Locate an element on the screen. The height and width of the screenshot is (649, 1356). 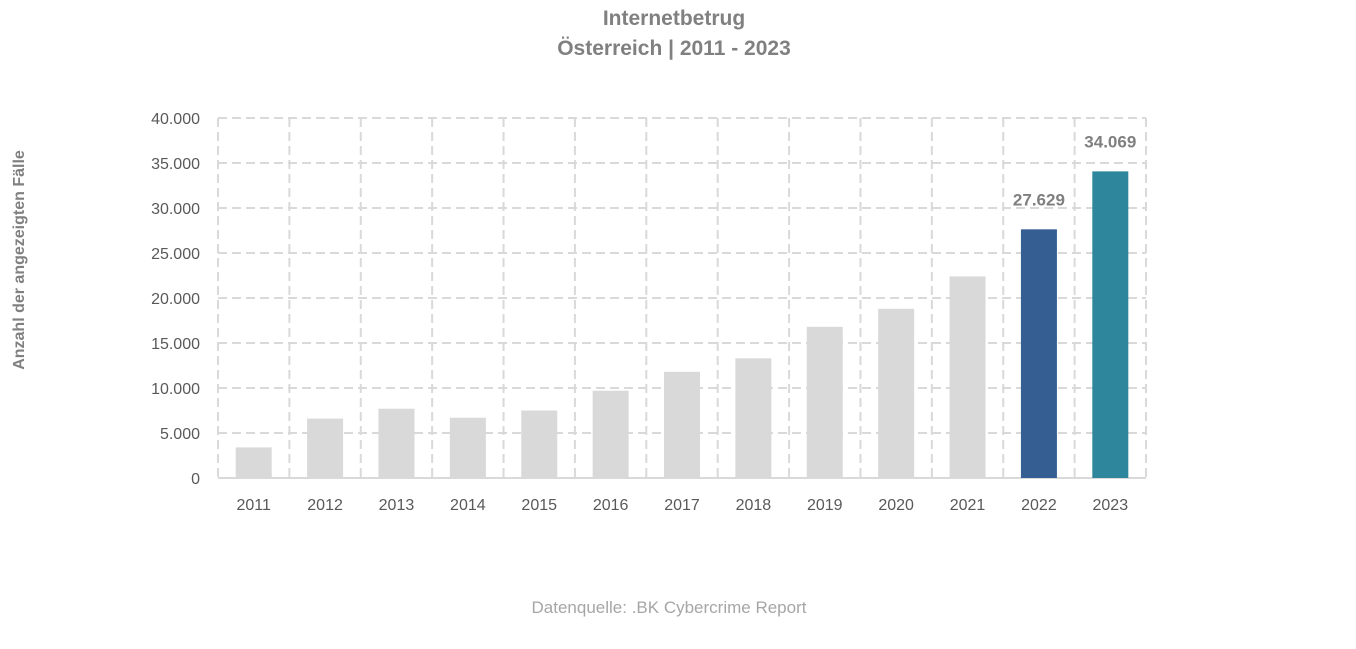
x-tick-label: 2016 is located at coordinates (611, 505).